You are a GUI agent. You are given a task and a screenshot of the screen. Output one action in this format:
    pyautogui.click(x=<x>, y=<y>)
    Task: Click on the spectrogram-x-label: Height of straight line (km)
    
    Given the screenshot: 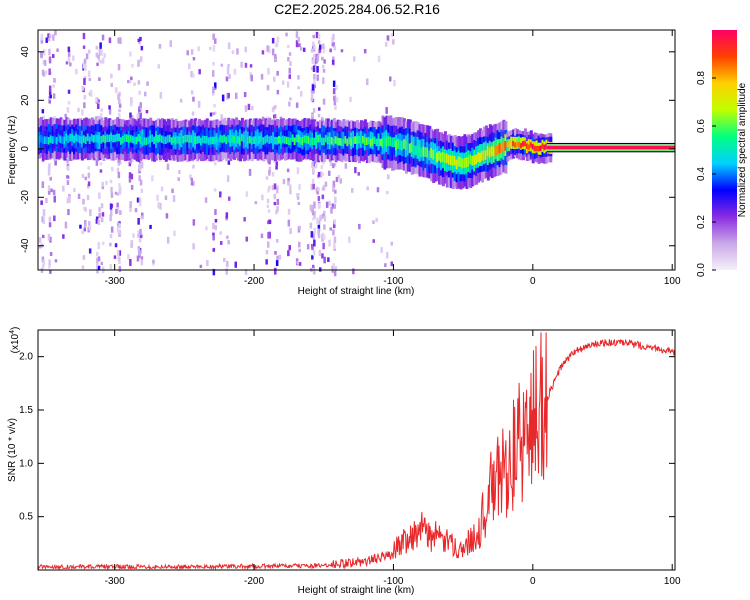 What is the action you would take?
    pyautogui.click(x=356, y=291)
    